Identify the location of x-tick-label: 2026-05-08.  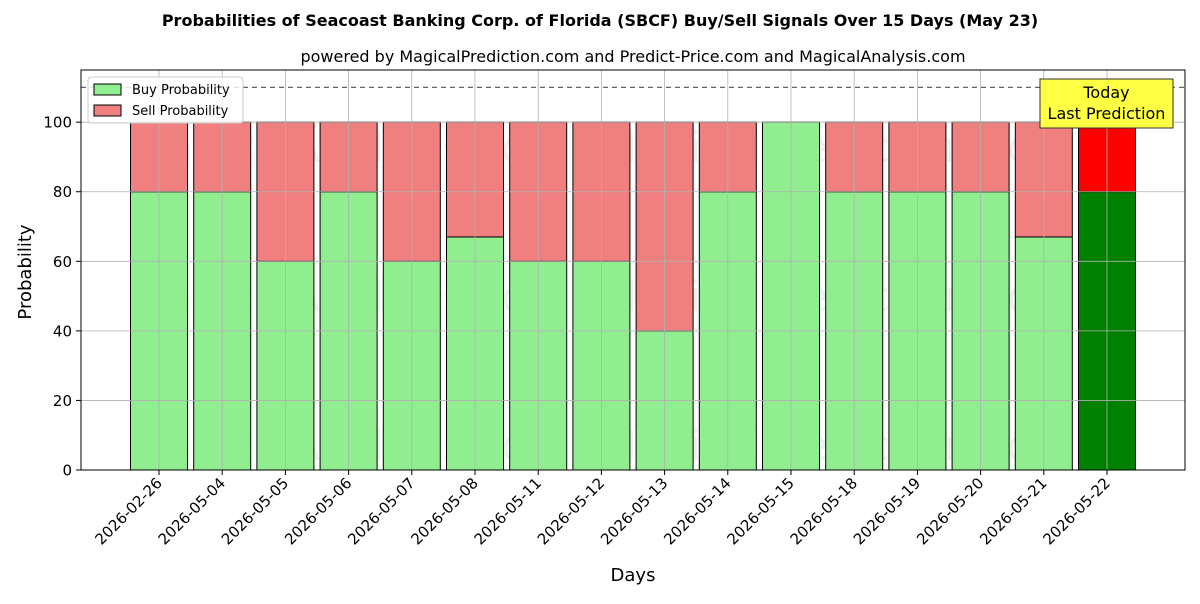
(444, 511).